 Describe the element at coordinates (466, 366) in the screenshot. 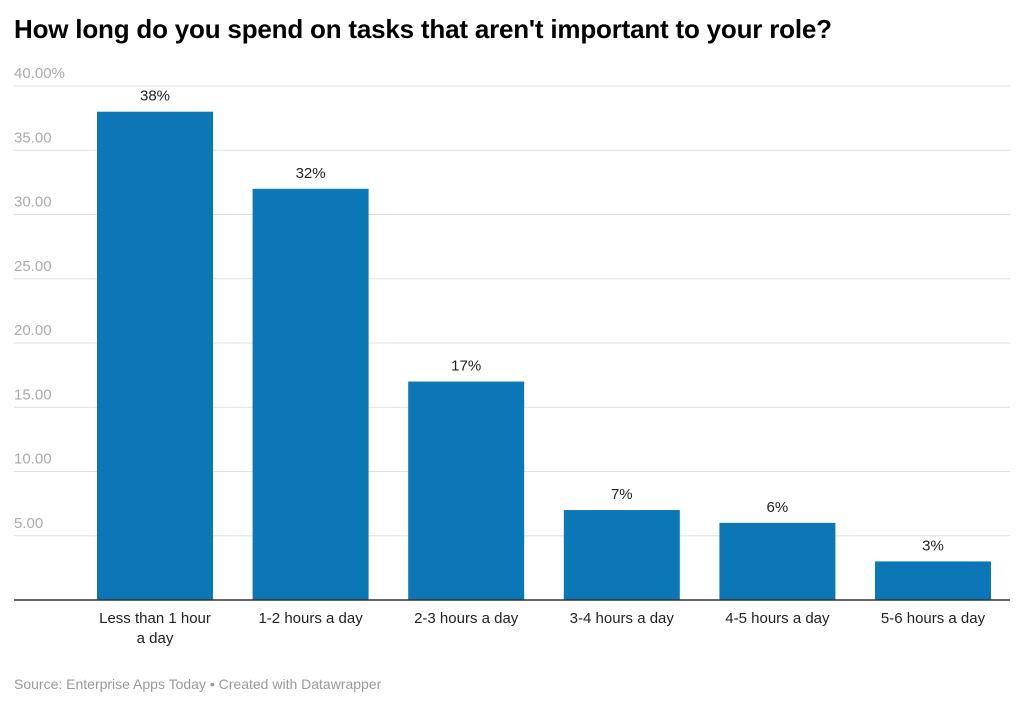

I see `data-label: 17%` at that location.